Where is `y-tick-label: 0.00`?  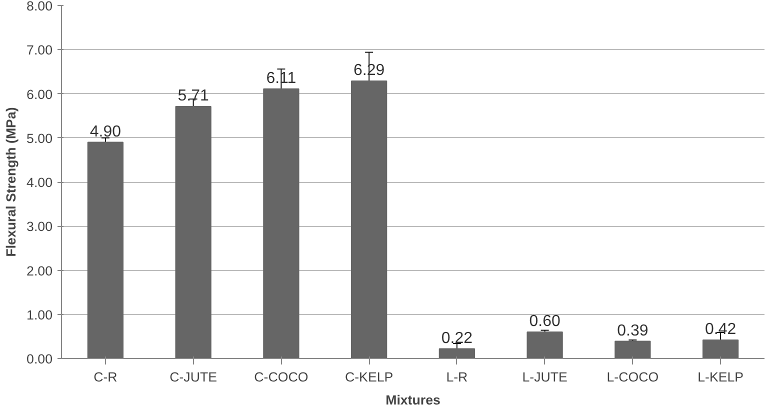 y-tick-label: 0.00 is located at coordinates (39, 359).